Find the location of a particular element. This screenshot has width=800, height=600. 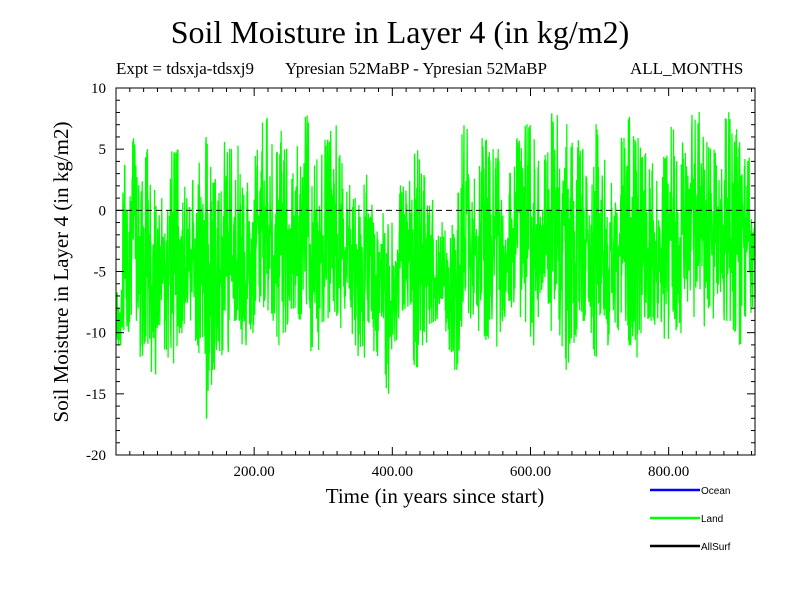

experiment-label: Expt = tdsxja-tdsxj9 is located at coordinates (185, 68).